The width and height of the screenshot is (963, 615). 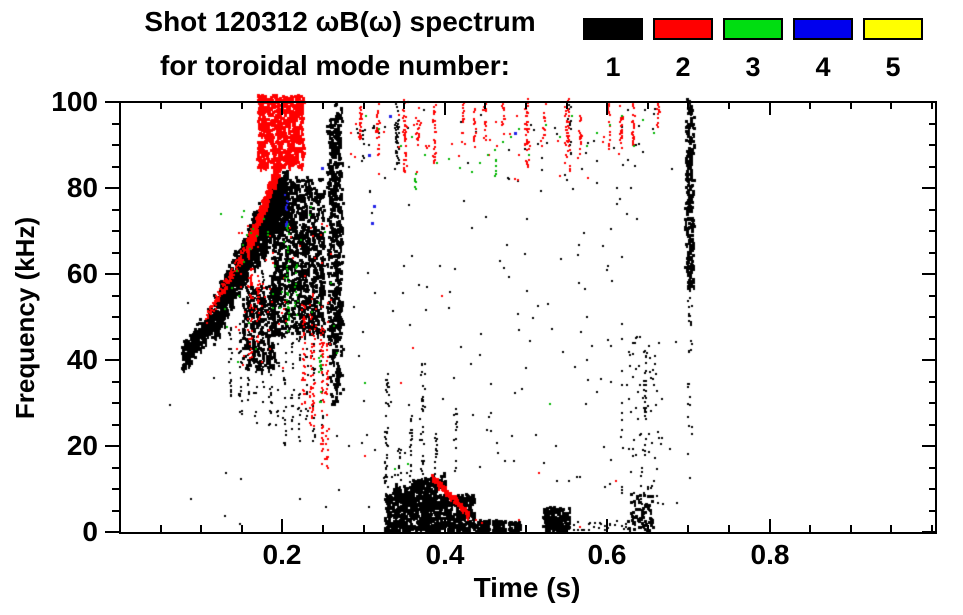 I want to click on y-tick-label: 40, so click(x=82, y=359).